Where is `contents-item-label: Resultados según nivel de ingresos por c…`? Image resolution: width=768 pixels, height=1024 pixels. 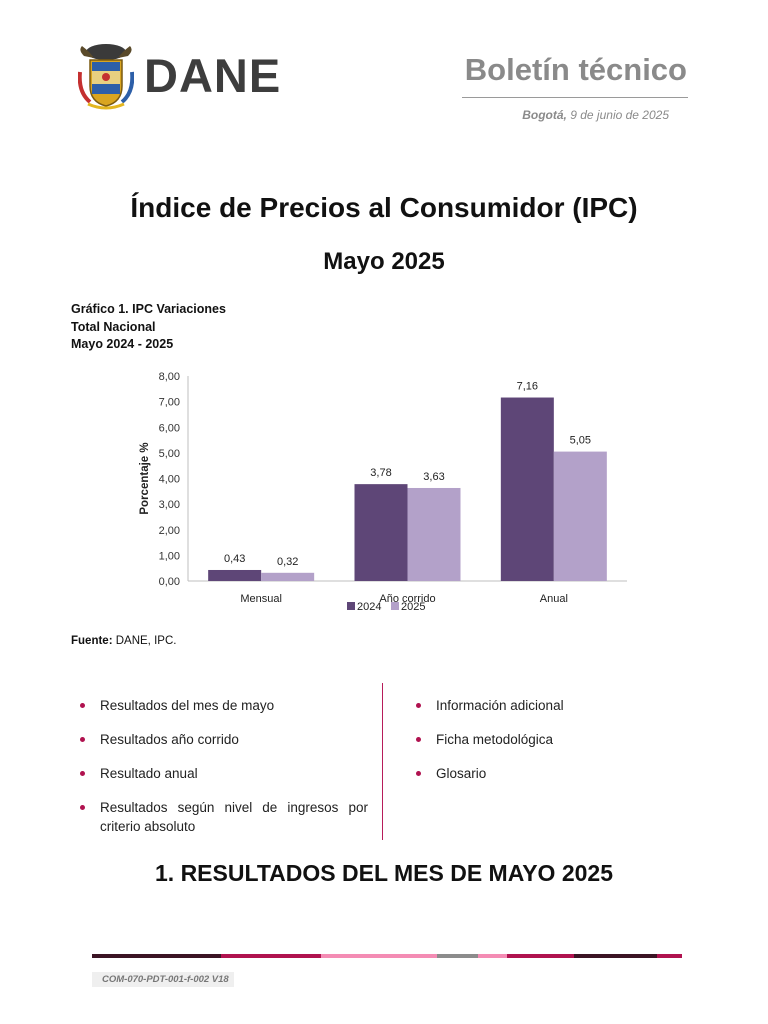 contents-item-label: Resultados según nivel de ingresos por c… is located at coordinates (234, 817).